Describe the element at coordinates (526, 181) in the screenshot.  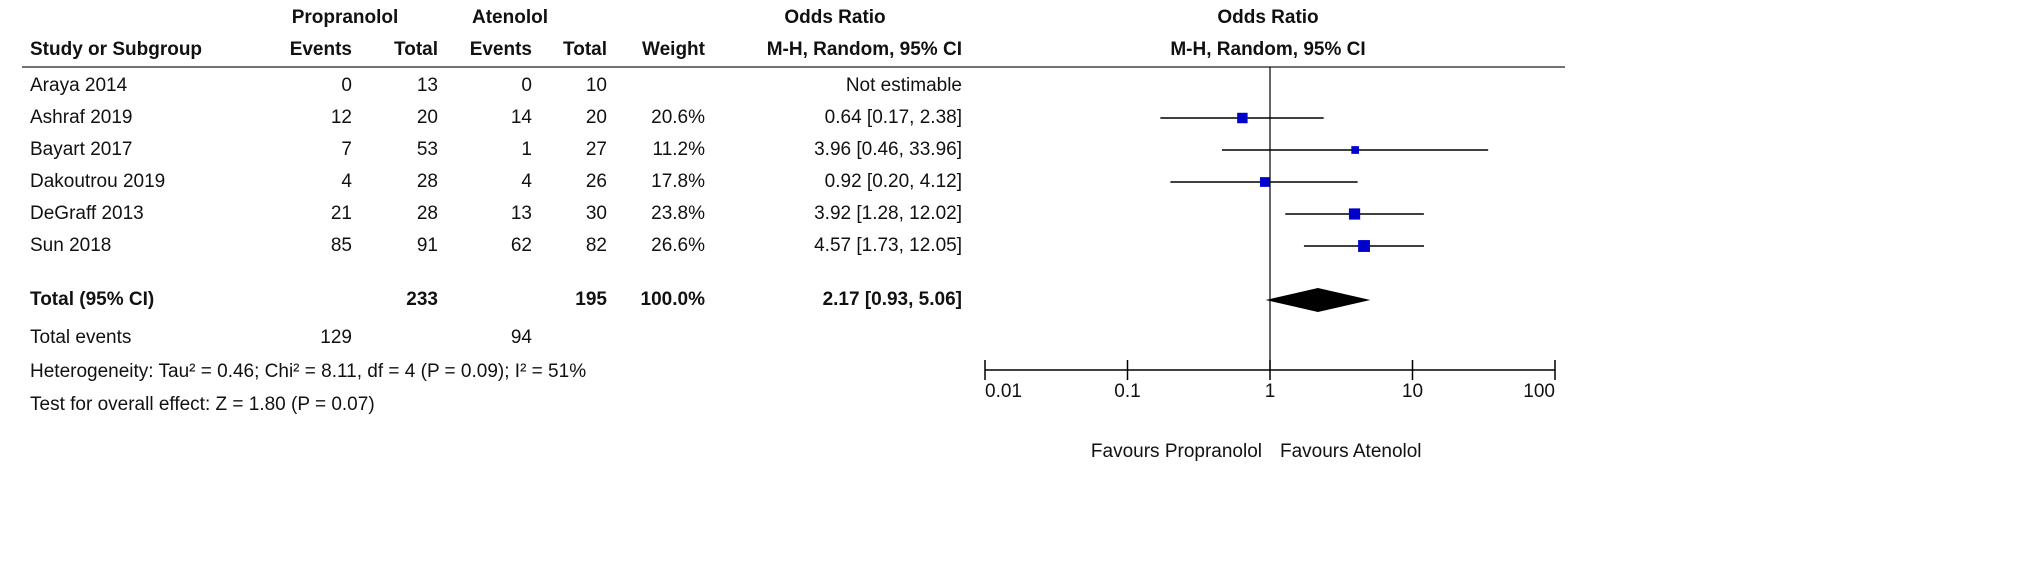
I see `events-b: 4` at that location.